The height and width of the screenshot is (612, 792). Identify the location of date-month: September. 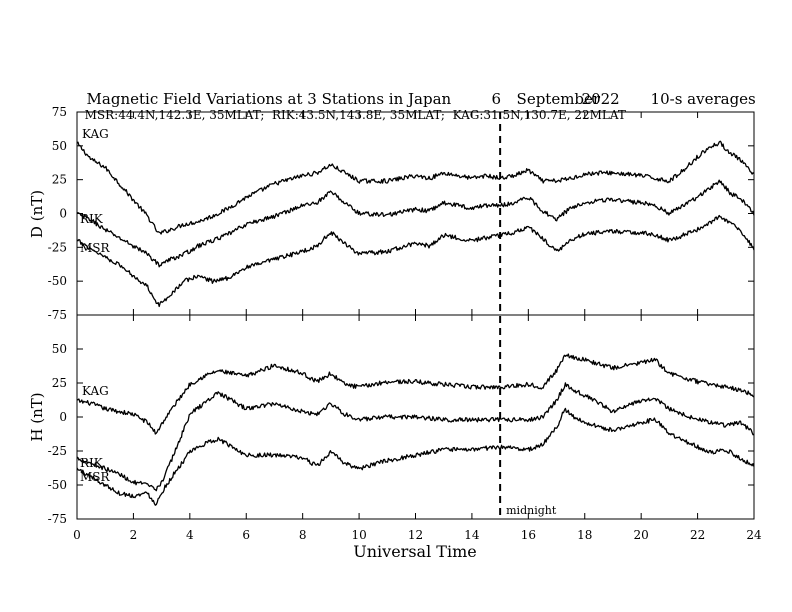
(558, 99).